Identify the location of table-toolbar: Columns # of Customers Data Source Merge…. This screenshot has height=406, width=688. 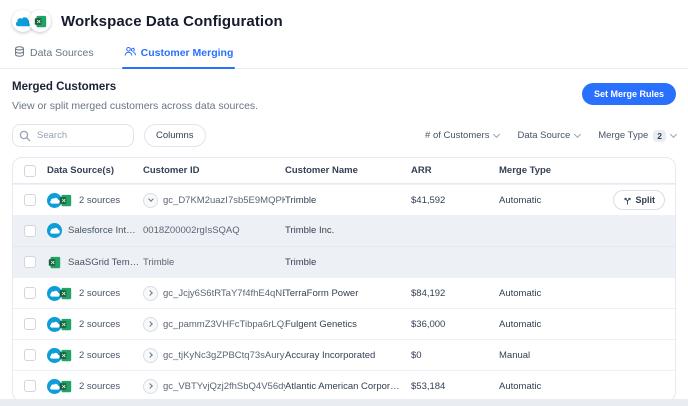
(344, 129).